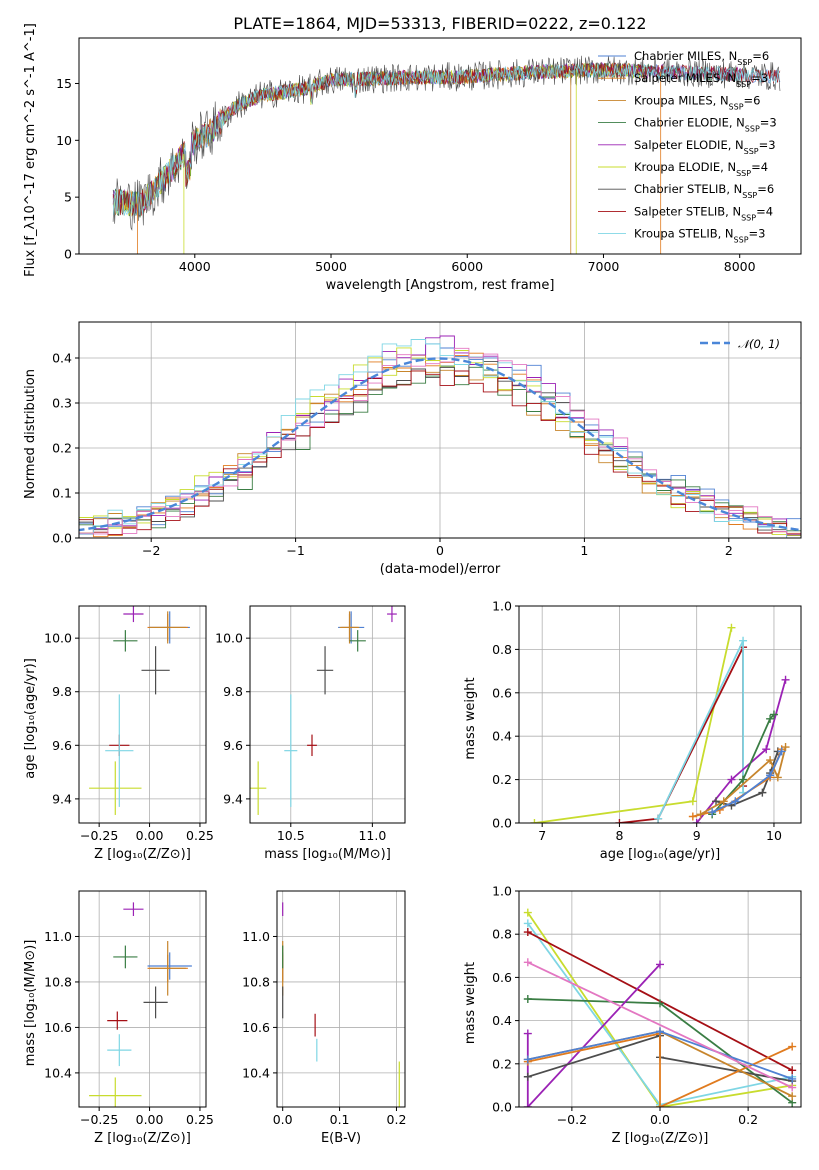 The image size is (819, 1170). Describe the element at coordinates (68, 197) in the screenshot. I see `y-tick-label: 5` at that location.